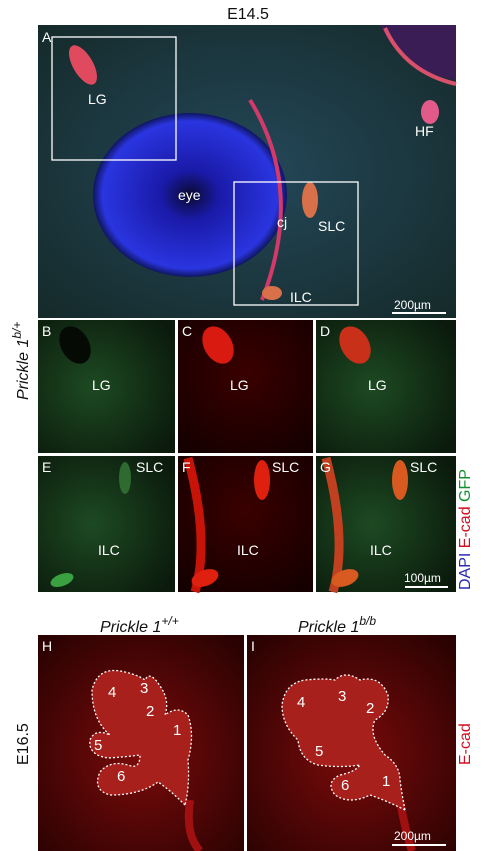  What do you see at coordinates (386, 525) in the screenshot?
I see `panel-g: G SLC ILC 100µm` at bounding box center [386, 525].